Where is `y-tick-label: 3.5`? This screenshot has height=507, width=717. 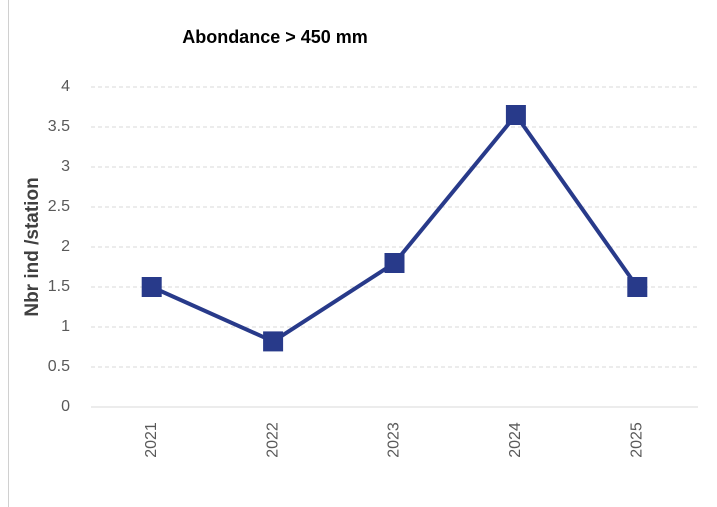 y-tick-label: 3.5 is located at coordinates (59, 126).